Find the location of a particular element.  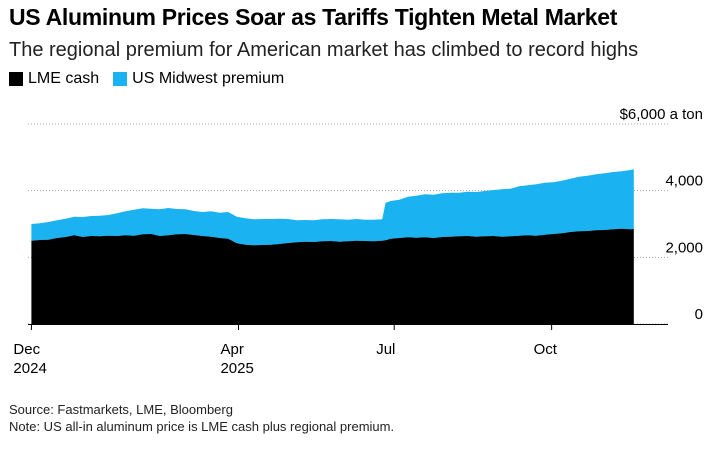

legend-label-premium: US Midwest premium is located at coordinates (208, 78).